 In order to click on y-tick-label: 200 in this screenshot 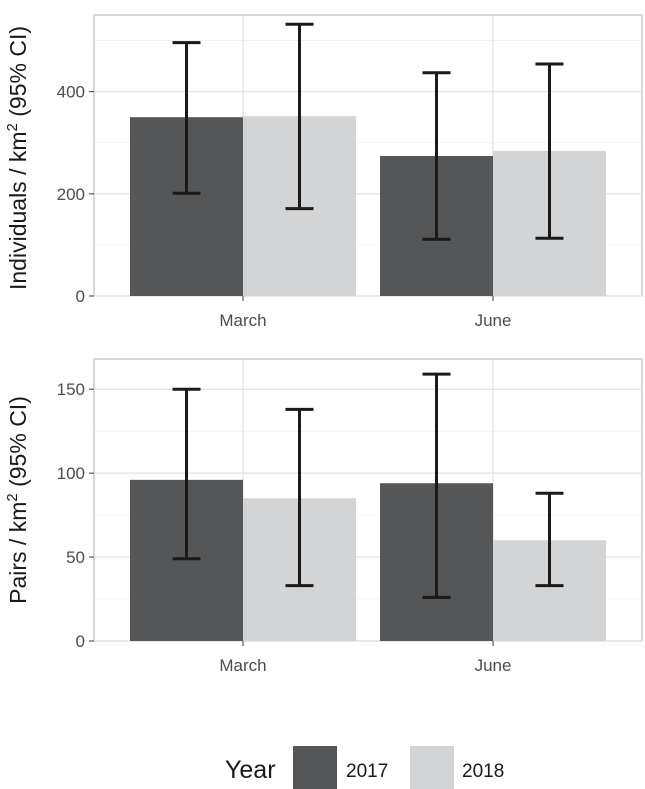, I will do `click(71, 194)`.